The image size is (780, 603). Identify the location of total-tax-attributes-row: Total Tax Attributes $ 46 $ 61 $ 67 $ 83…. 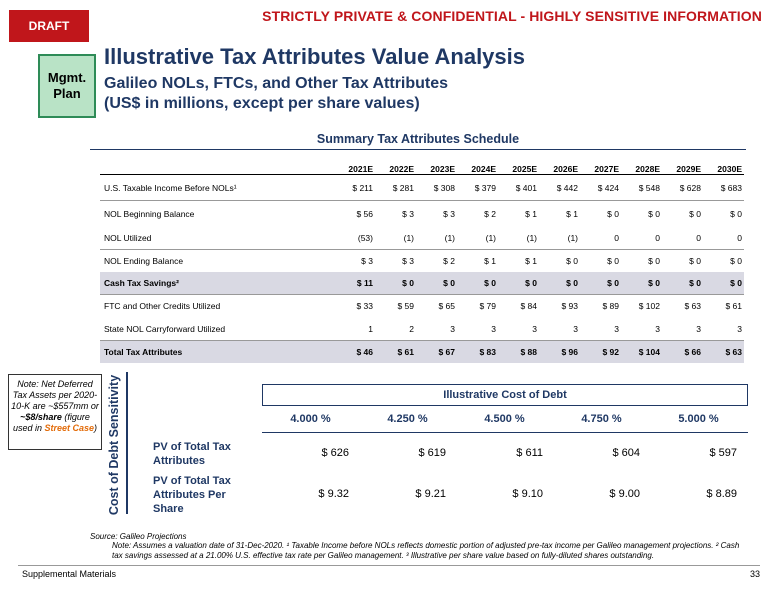
(422, 351).